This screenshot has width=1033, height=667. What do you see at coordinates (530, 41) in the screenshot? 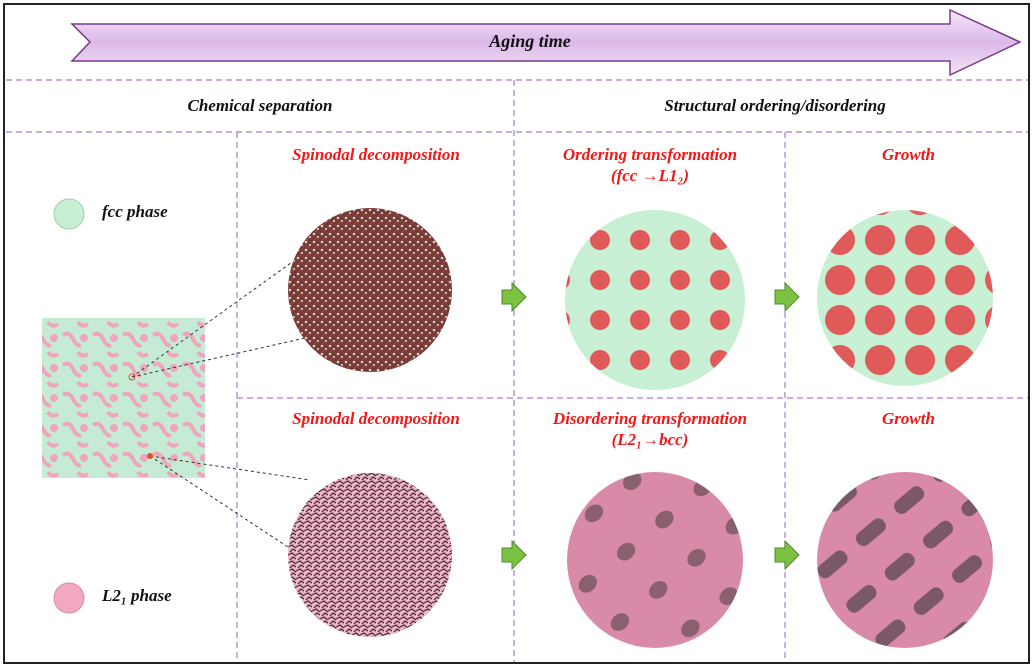
I see `aging-time-label: Aging time` at bounding box center [530, 41].